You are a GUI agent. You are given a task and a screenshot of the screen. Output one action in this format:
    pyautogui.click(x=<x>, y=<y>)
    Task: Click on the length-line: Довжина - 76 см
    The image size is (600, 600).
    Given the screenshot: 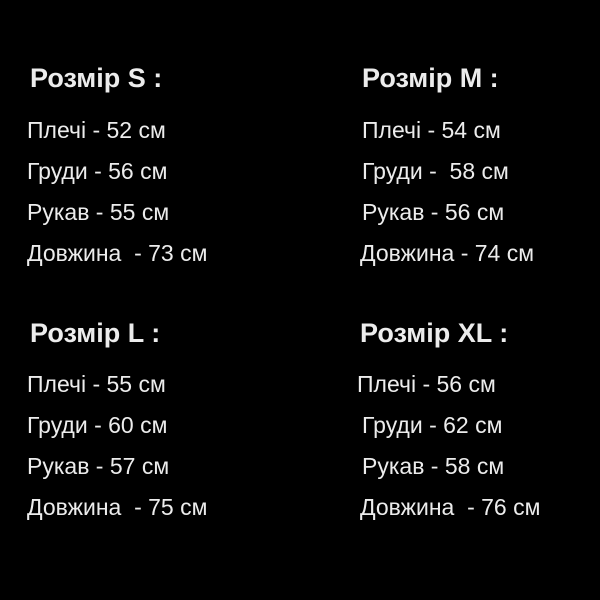 What is the action you would take?
    pyautogui.click(x=450, y=507)
    